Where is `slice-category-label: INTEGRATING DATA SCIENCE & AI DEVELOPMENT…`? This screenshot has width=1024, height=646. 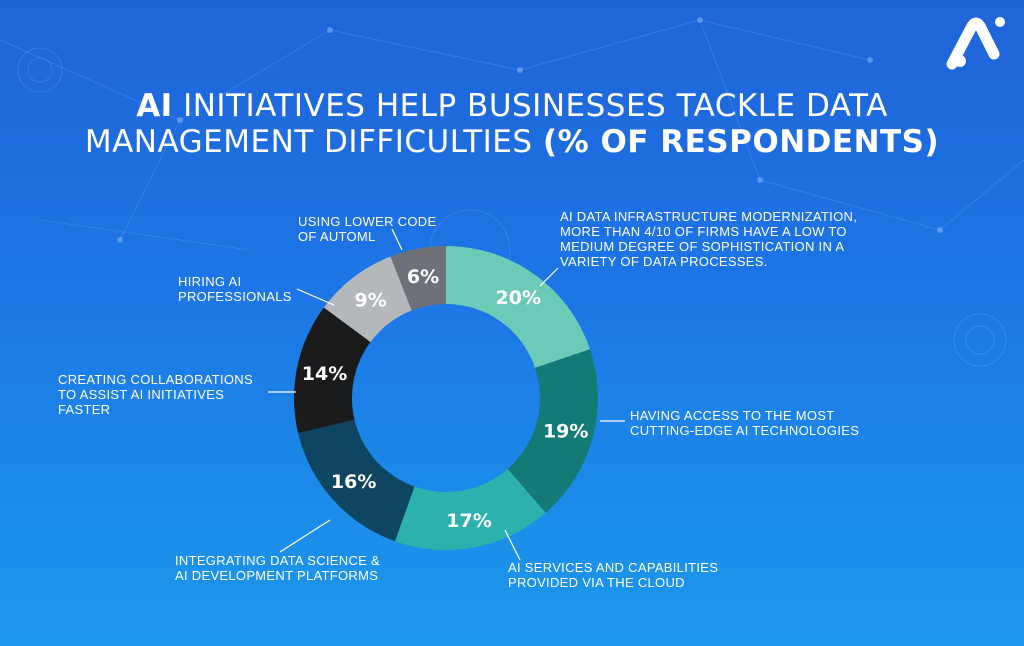
slice-category-label: INTEGRATING DATA SCIENCE & AI DEVELOPMENT… is located at coordinates (277, 568).